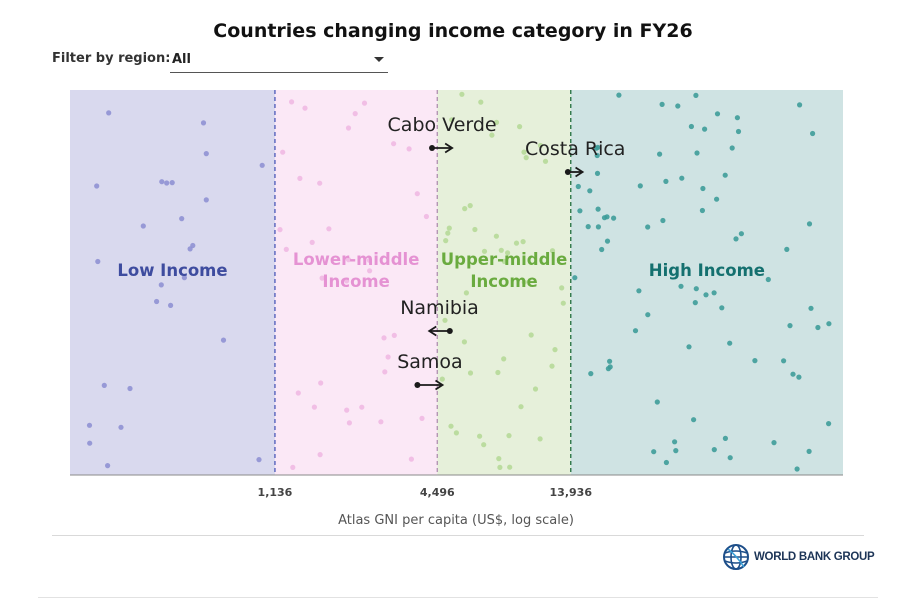  I want to click on band-low-income, so click(172, 282).